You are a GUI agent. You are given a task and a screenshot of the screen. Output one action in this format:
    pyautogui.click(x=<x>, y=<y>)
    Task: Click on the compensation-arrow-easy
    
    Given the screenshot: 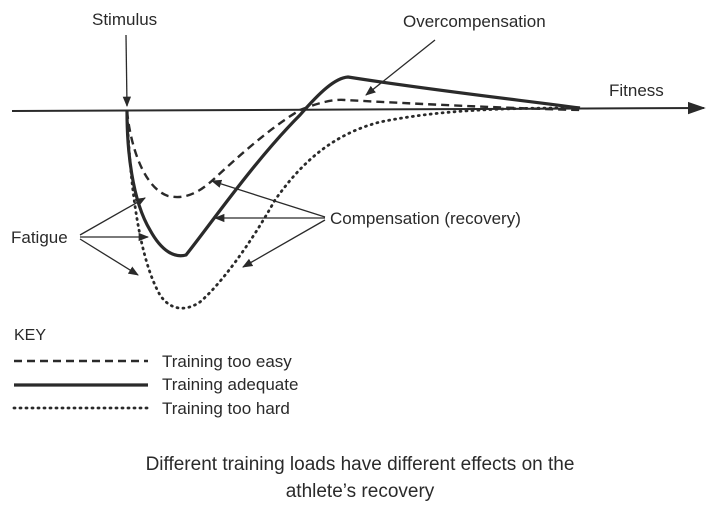 What is the action you would take?
    pyautogui.click(x=268, y=198)
    